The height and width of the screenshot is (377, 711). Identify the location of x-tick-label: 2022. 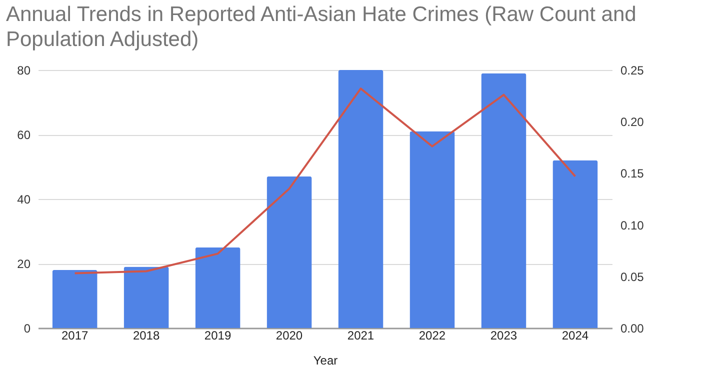
(432, 335).